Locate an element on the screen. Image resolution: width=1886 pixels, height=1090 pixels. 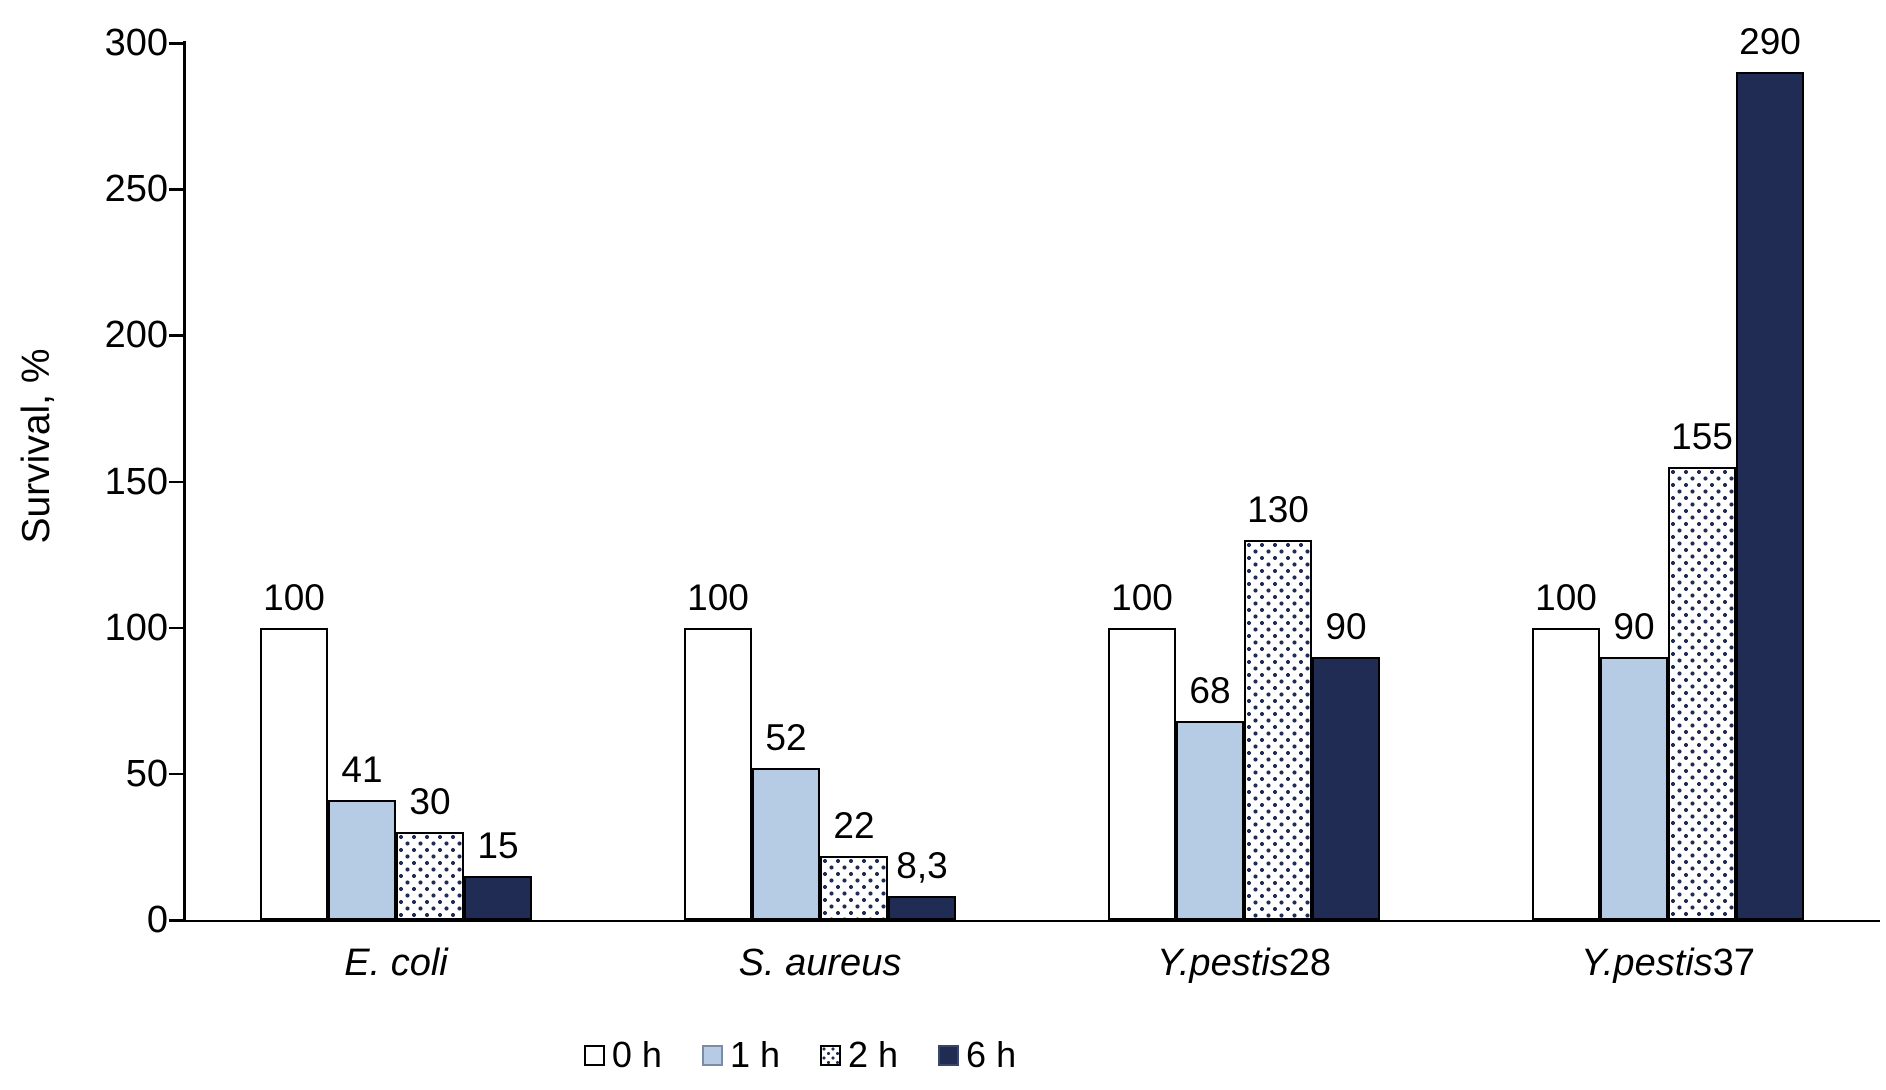
legend-item: 0 h is located at coordinates (622, 1054).